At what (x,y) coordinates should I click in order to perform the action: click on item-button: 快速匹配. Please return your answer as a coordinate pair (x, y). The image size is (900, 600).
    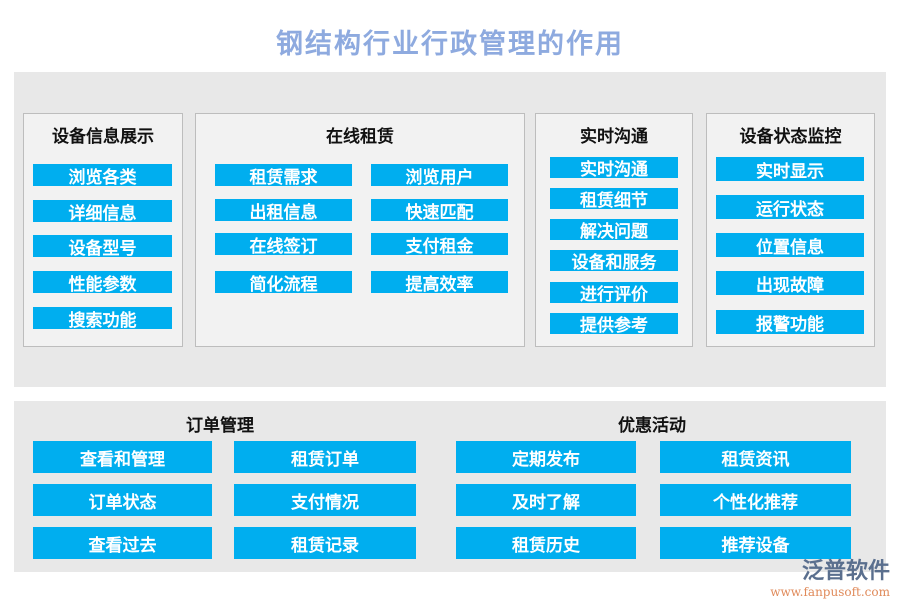
    Looking at the image, I should click on (439, 211).